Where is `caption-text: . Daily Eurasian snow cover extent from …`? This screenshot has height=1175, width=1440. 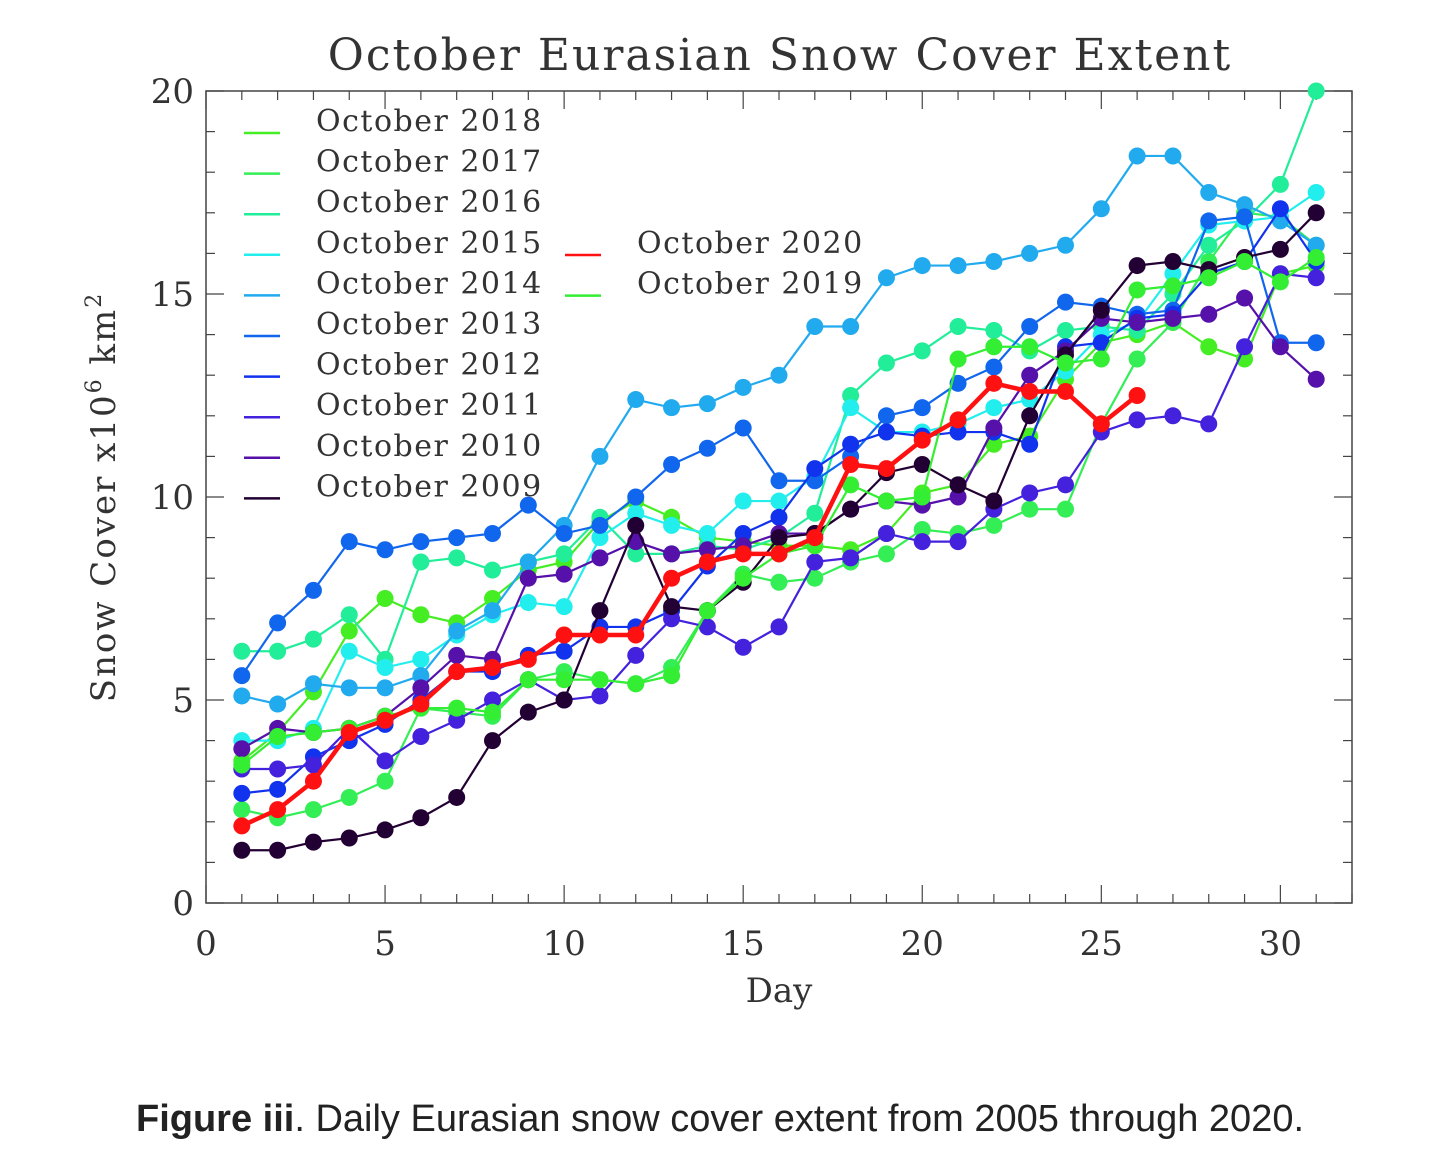
caption-text: . Daily Eurasian snow cover extent from … is located at coordinates (799, 1119).